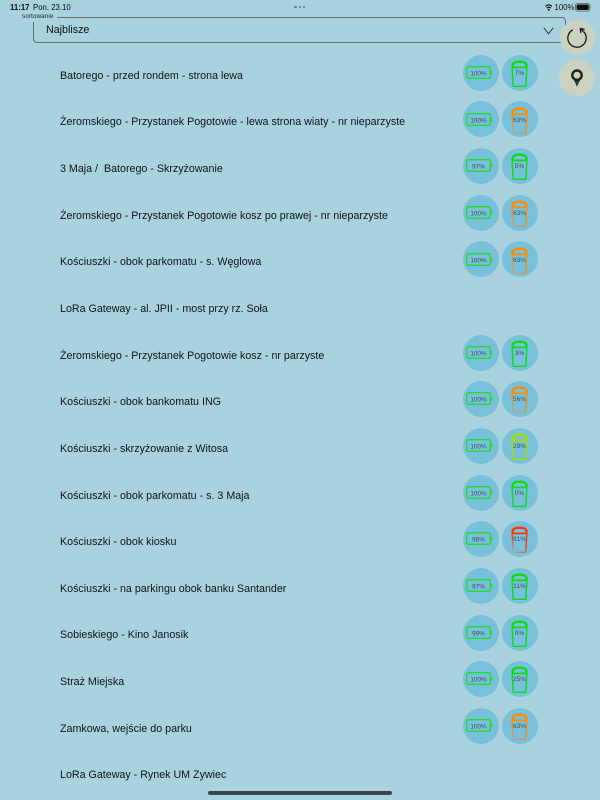 The height and width of the screenshot is (800, 600). Describe the element at coordinates (519, 679) in the screenshot. I see `svg-text: 25%` at that location.